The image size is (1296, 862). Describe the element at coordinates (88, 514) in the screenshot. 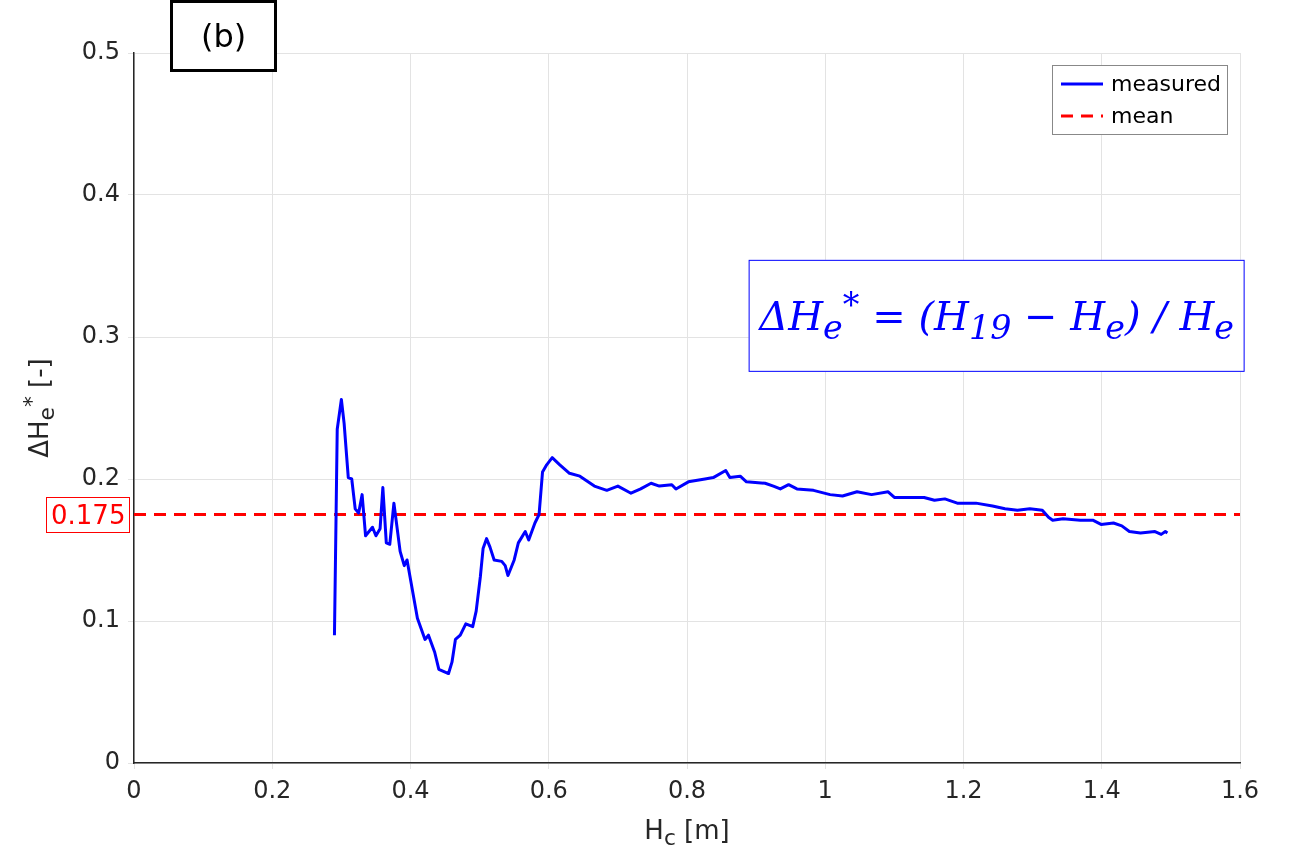

I see `annotation: 0.175` at that location.